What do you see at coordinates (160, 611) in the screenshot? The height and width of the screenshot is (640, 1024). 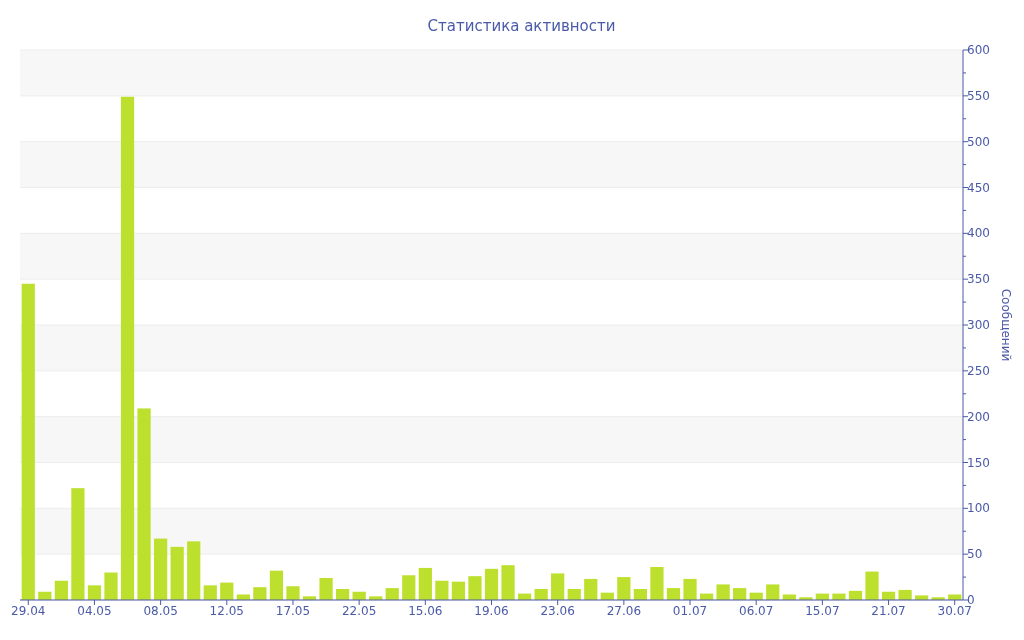 I see `x-tick-label: 08.05` at bounding box center [160, 611].